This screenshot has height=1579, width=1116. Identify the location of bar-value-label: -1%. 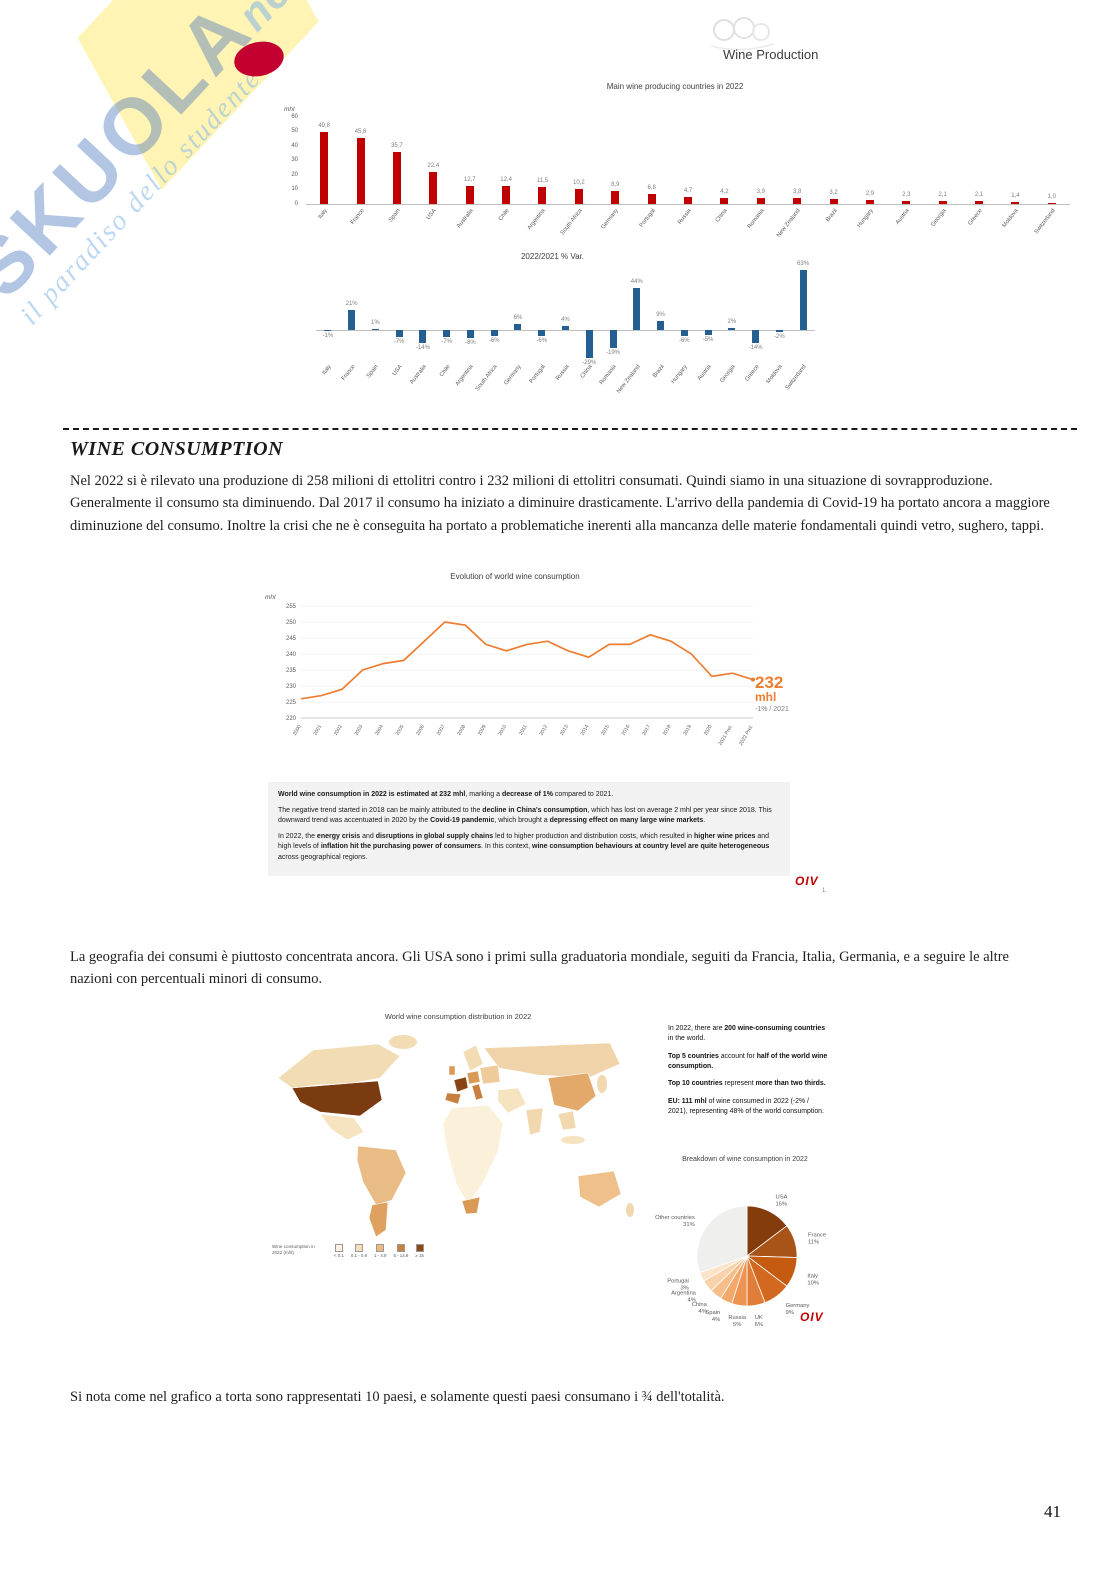
(328, 335).